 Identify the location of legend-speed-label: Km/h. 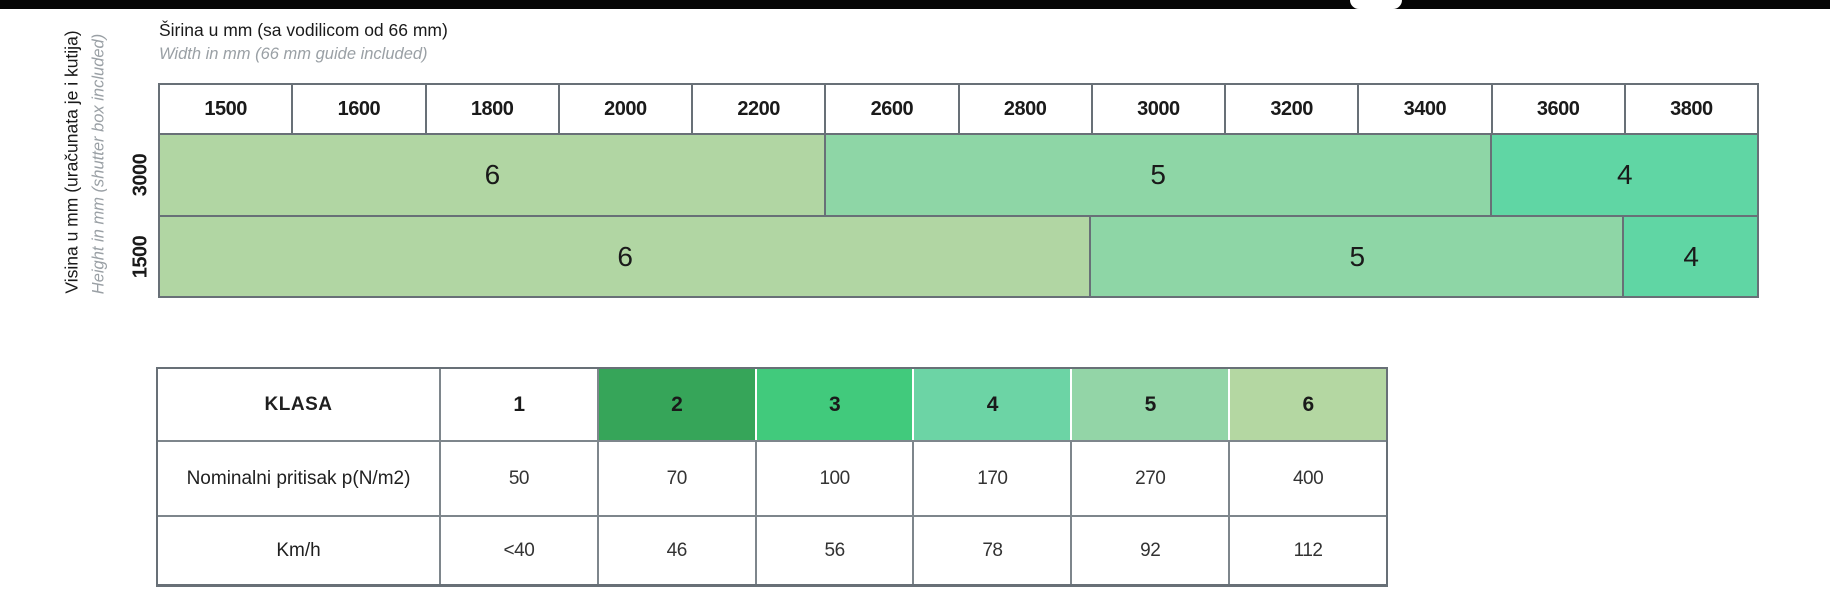
(298, 550).